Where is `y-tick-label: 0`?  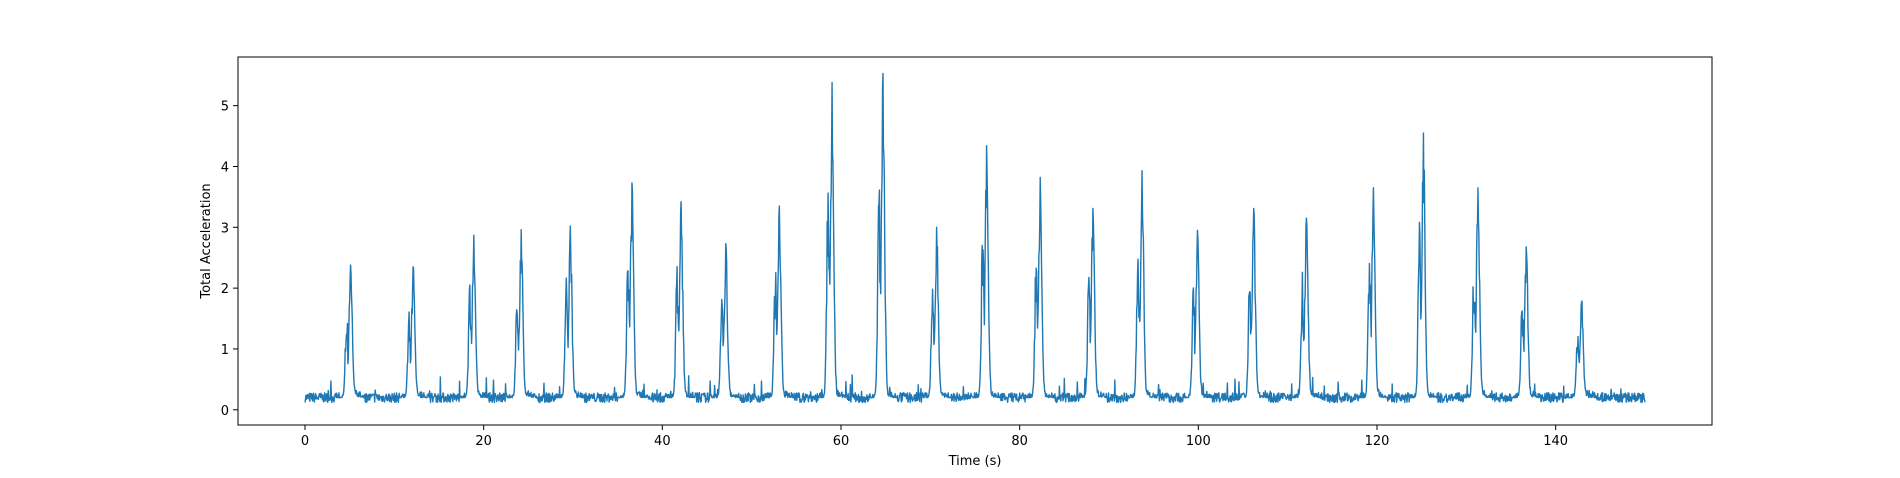 y-tick-label: 0 is located at coordinates (225, 411).